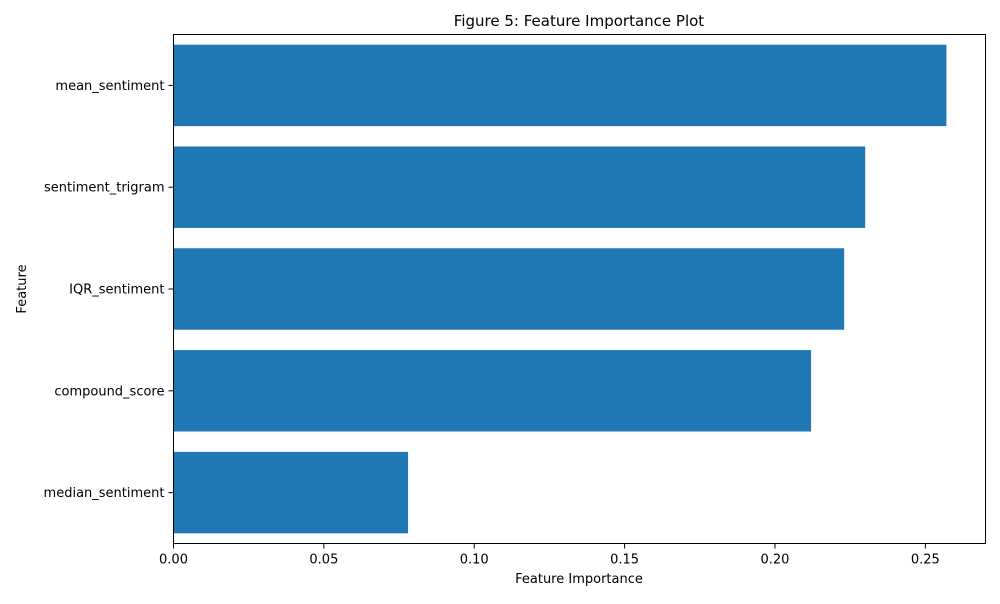 Image resolution: width=1000 pixels, height=604 pixels. What do you see at coordinates (323, 560) in the screenshot?
I see `x-tick-label: 0.05` at bounding box center [323, 560].